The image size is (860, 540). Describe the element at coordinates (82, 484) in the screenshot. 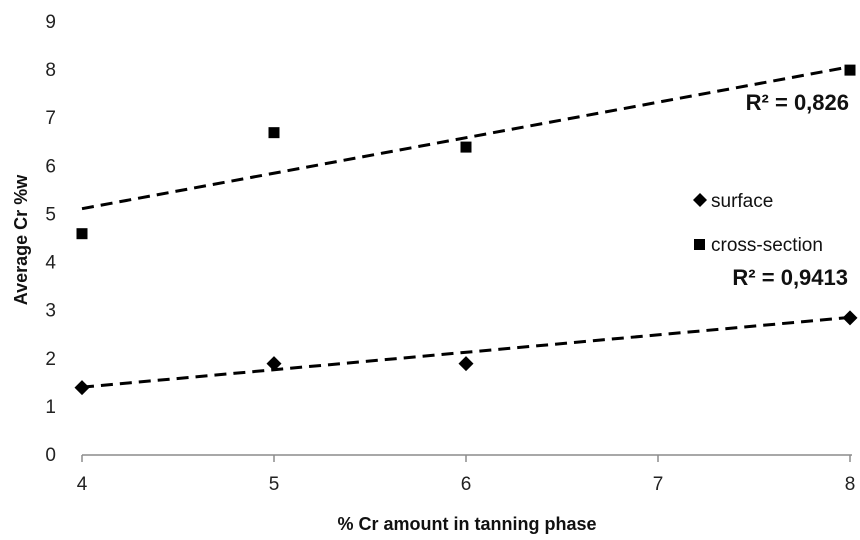

I see `x-tick-label: 4` at that location.